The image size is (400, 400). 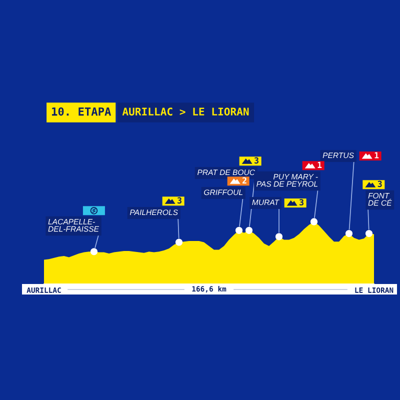 What do you see at coordinates (82, 111) in the screenshot?
I see `chart-title: 10. ETAPA` at bounding box center [82, 111].